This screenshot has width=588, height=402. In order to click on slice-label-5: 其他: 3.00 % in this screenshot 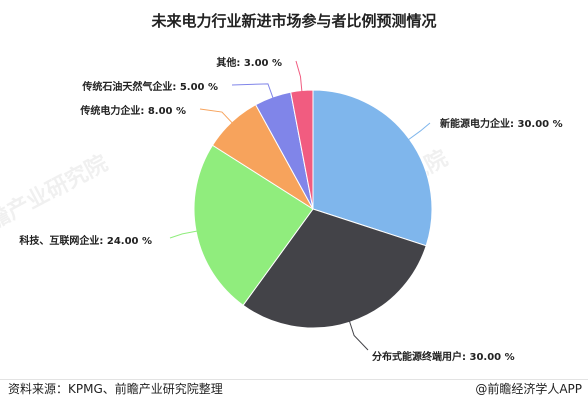, I will do `click(249, 62)`.